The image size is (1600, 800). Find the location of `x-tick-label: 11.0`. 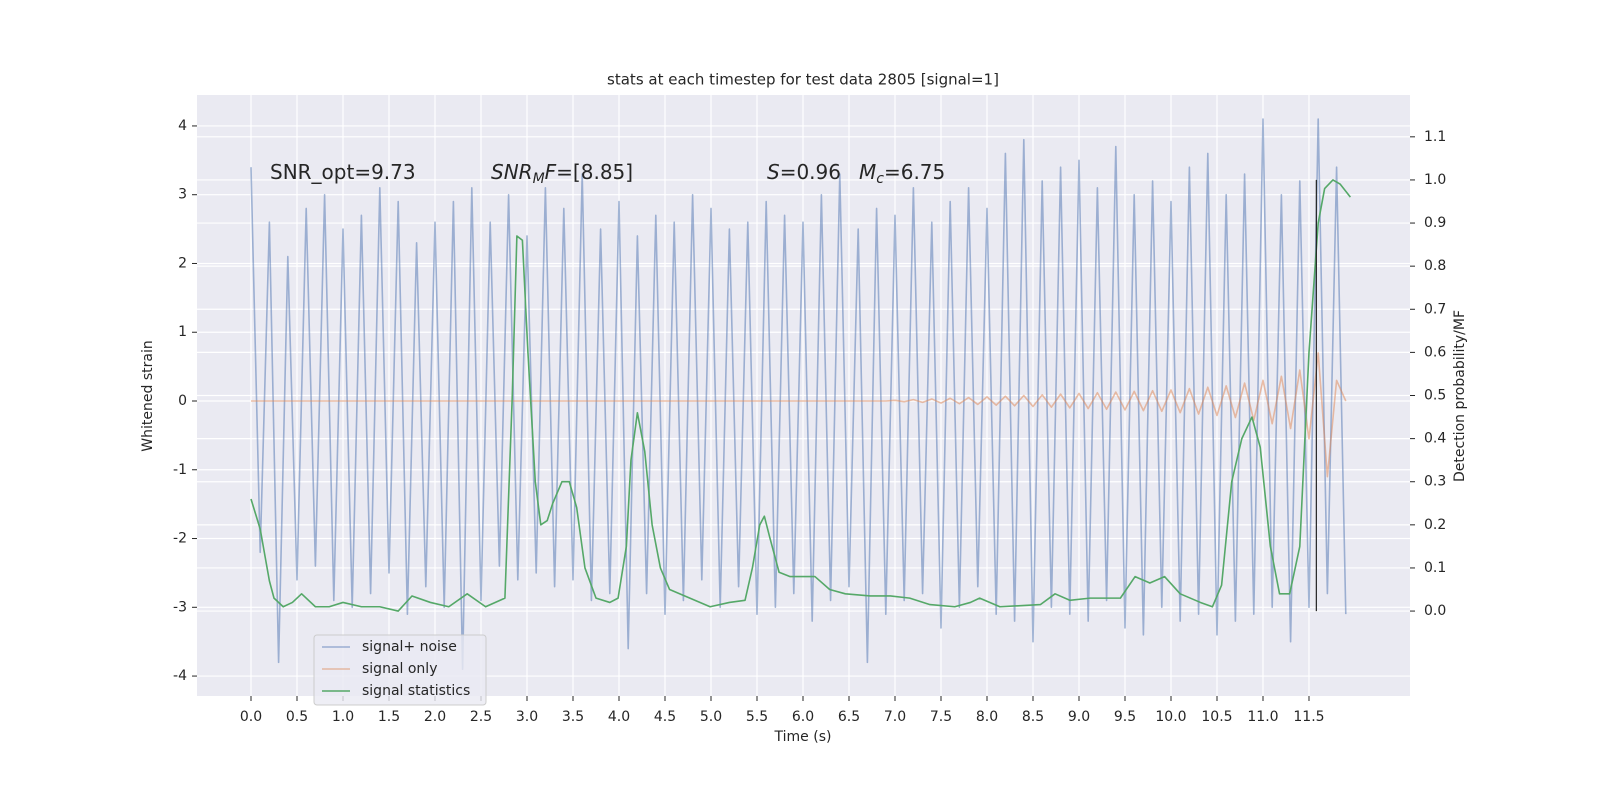

x-tick-label: 11.0 is located at coordinates (1262, 717).